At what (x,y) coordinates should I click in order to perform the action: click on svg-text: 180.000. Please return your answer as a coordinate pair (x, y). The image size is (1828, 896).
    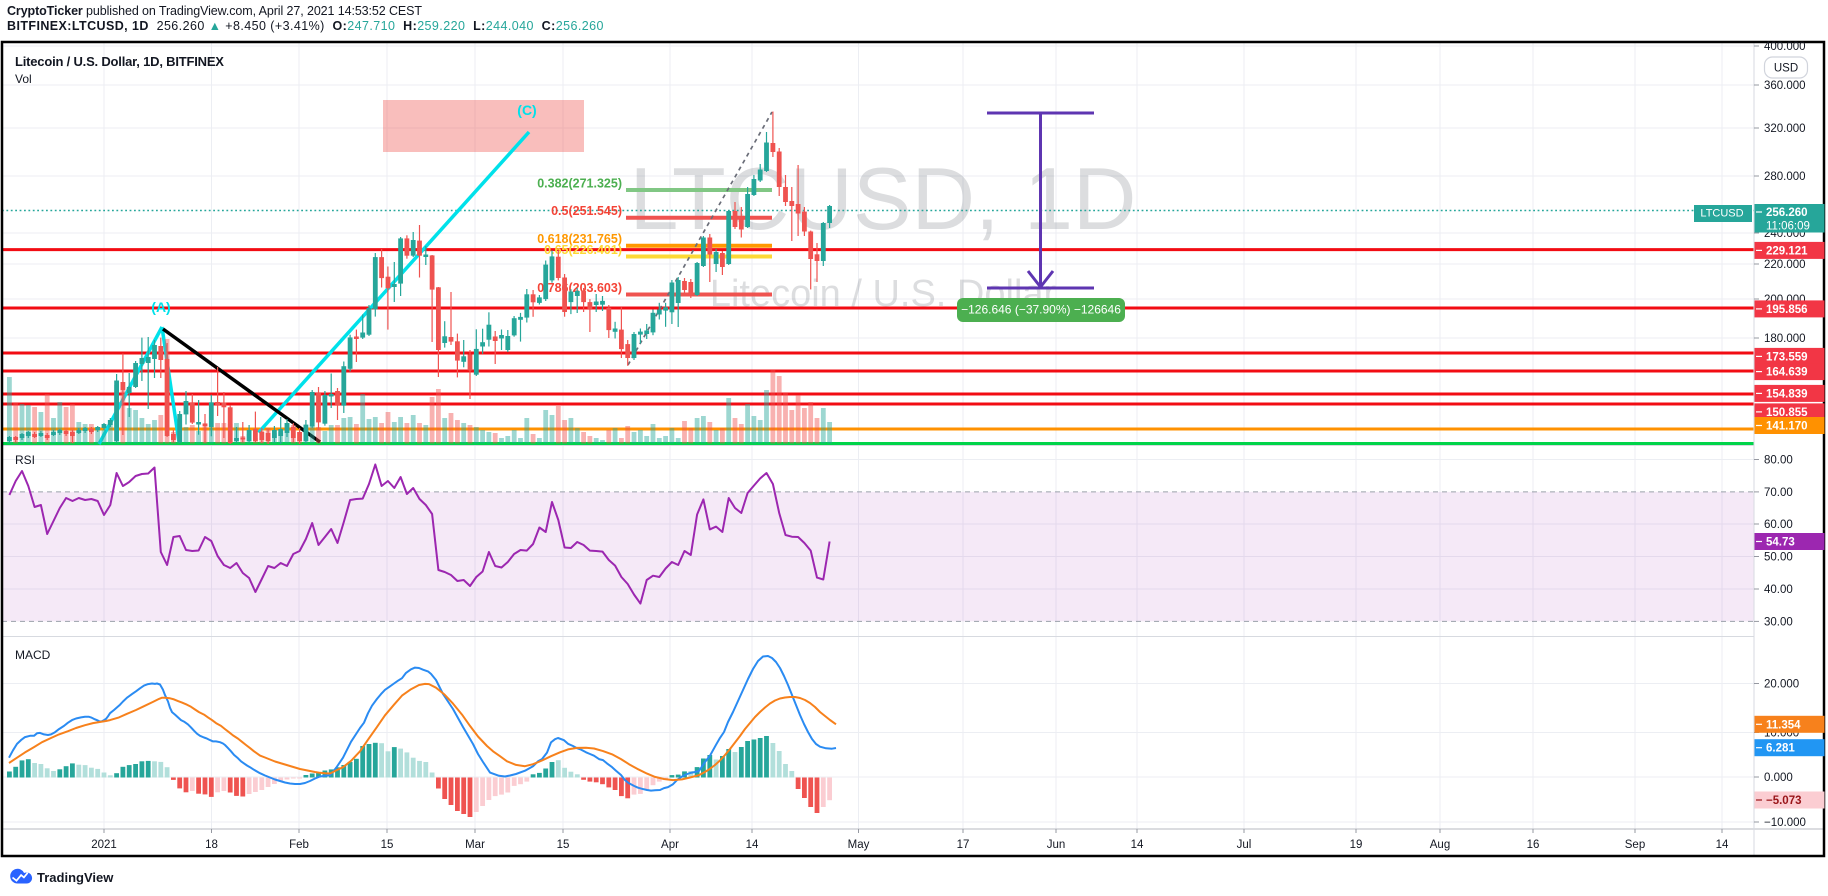
    Looking at the image, I should click on (1785, 339).